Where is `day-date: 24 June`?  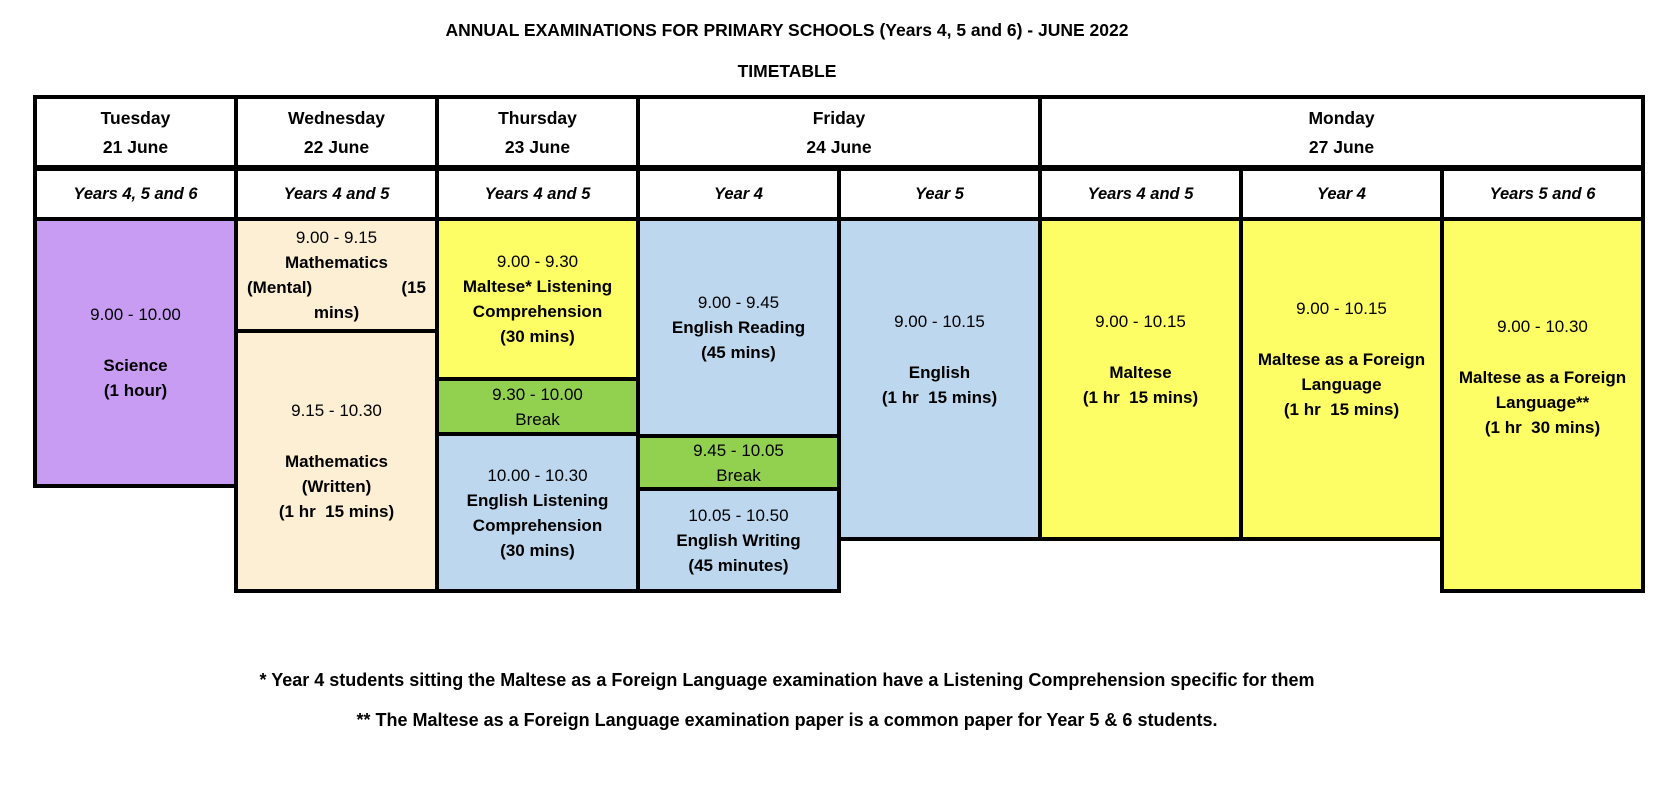
day-date: 24 June is located at coordinates (839, 146).